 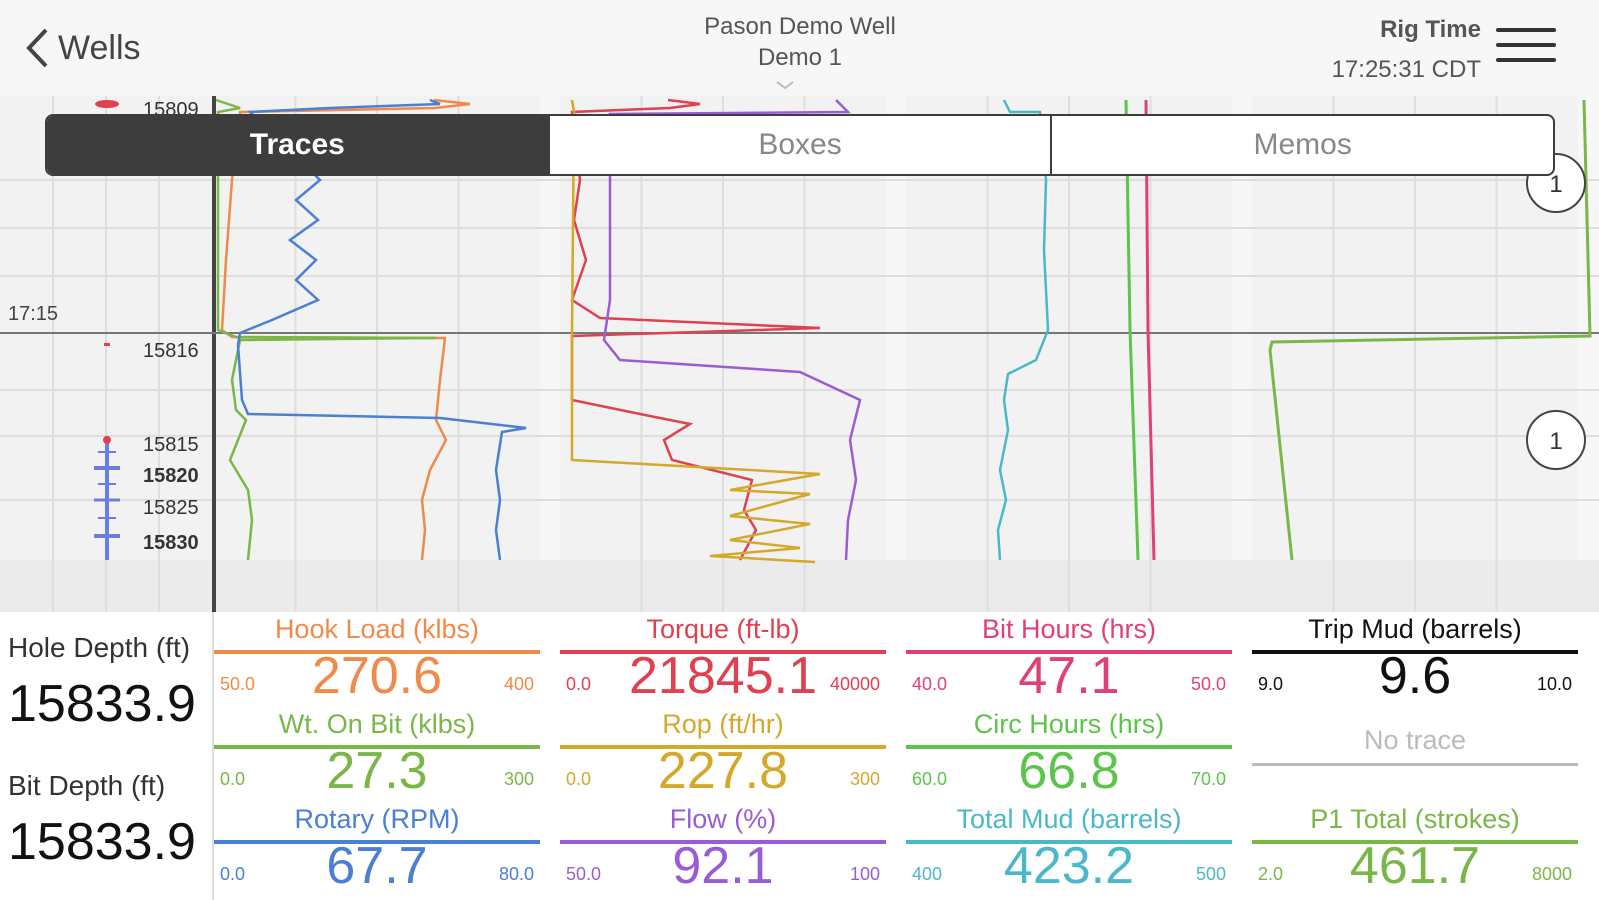 What do you see at coordinates (1210, 874) in the screenshot?
I see `gauge-max: 500` at bounding box center [1210, 874].